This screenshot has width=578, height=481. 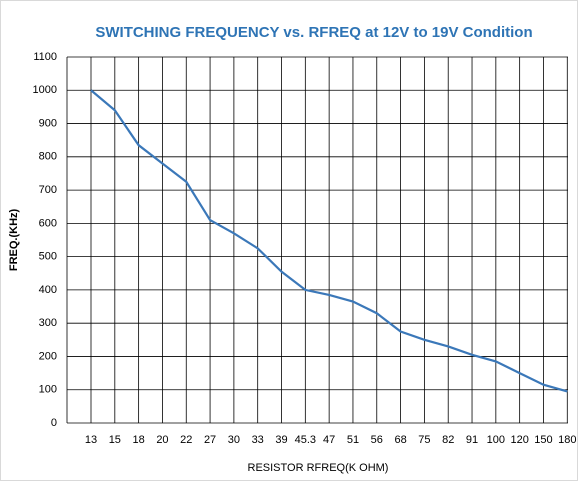 What do you see at coordinates (139, 440) in the screenshot?
I see `x-tick-label: 18` at bounding box center [139, 440].